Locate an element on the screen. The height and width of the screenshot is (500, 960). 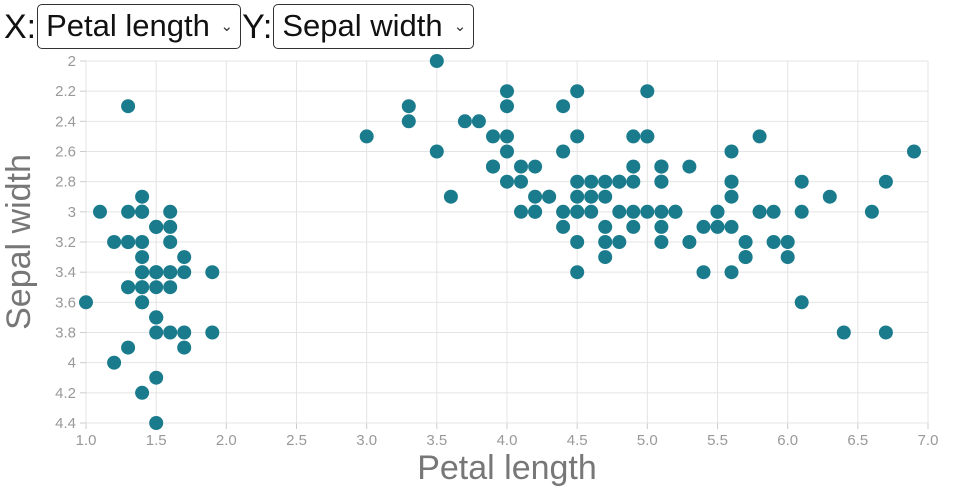
y-tick-label: 3.8 is located at coordinates (65, 333).